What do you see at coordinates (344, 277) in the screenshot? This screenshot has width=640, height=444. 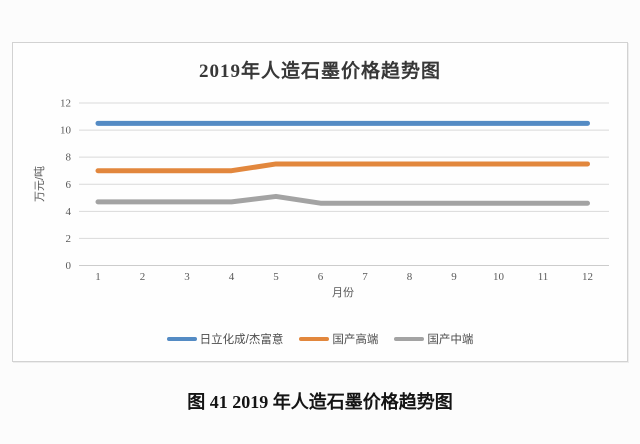 I see `x-axis-tick-labels: 1 2 3 4 5 6 7 8 9 10 11 12` at bounding box center [344, 277].